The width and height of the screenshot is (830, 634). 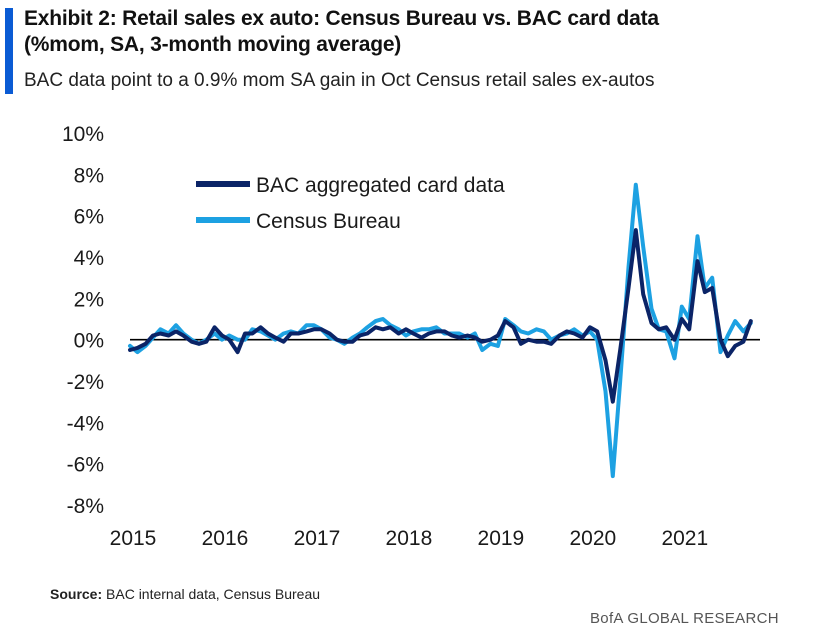 I want to click on legend-label: Census Bureau, so click(x=328, y=221).